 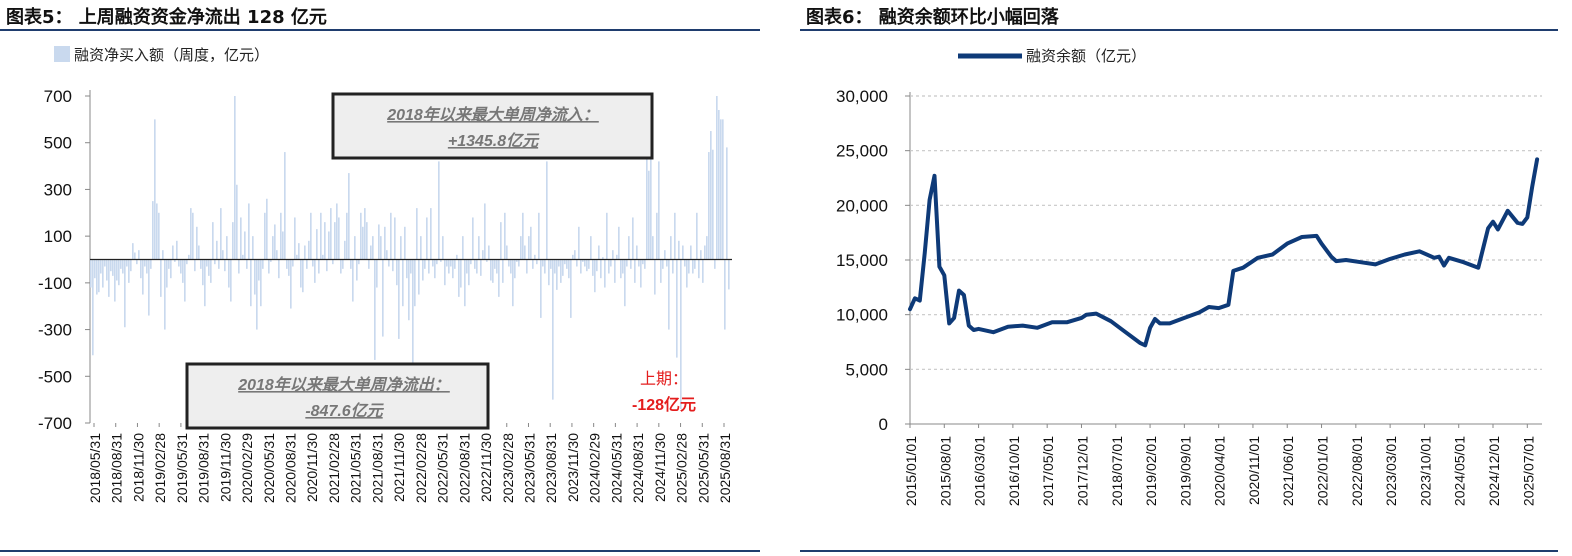 What do you see at coordinates (138, 467) in the screenshot?
I see `x-tick-label: 2018/11/30` at bounding box center [138, 467].